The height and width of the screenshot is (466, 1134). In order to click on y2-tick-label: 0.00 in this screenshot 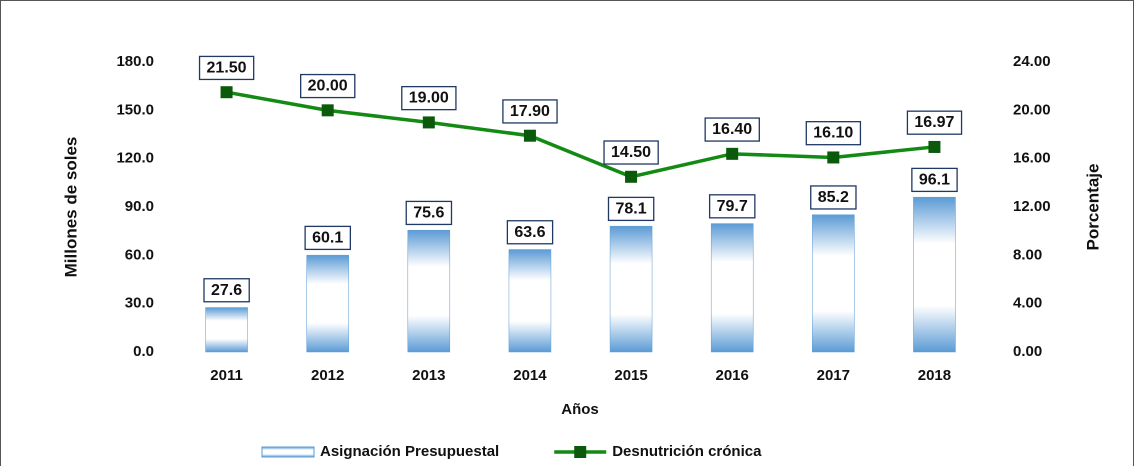, I will do `click(1027, 351)`.